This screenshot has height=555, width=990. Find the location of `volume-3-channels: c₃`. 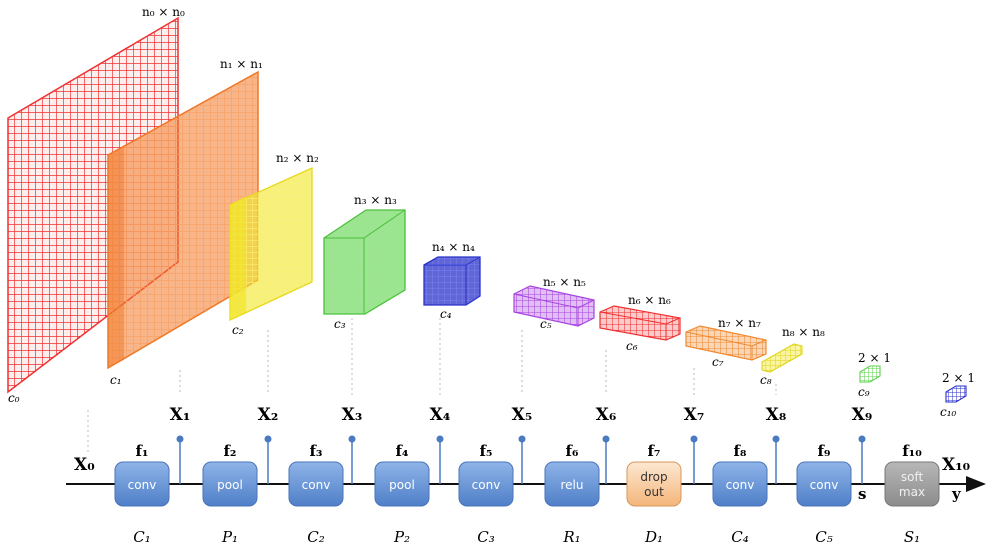

volume-3-channels: c₃ is located at coordinates (340, 324).